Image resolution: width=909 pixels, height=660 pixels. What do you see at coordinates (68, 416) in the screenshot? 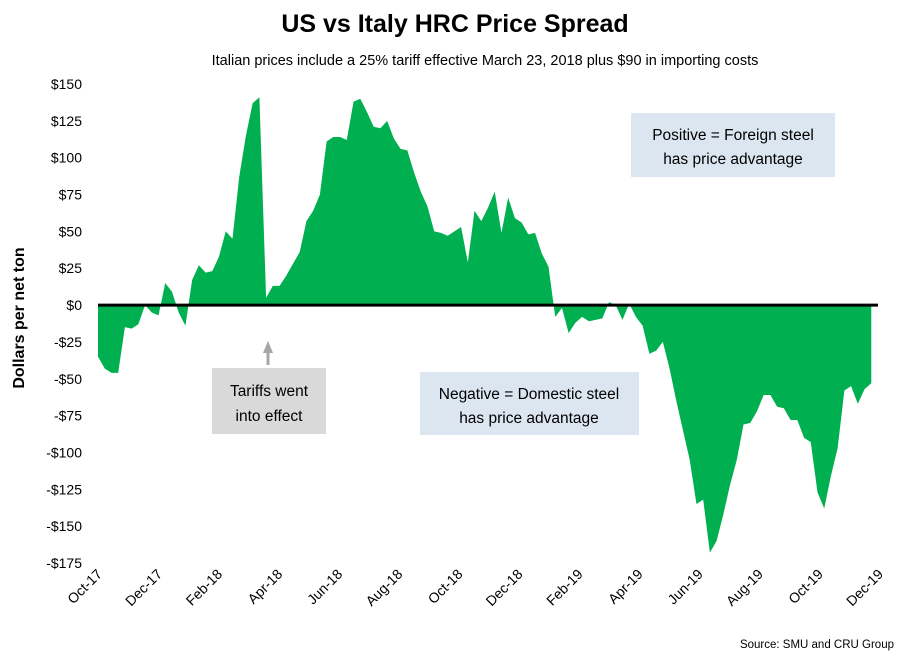
I see `y-tick-label: -$75` at bounding box center [68, 416].